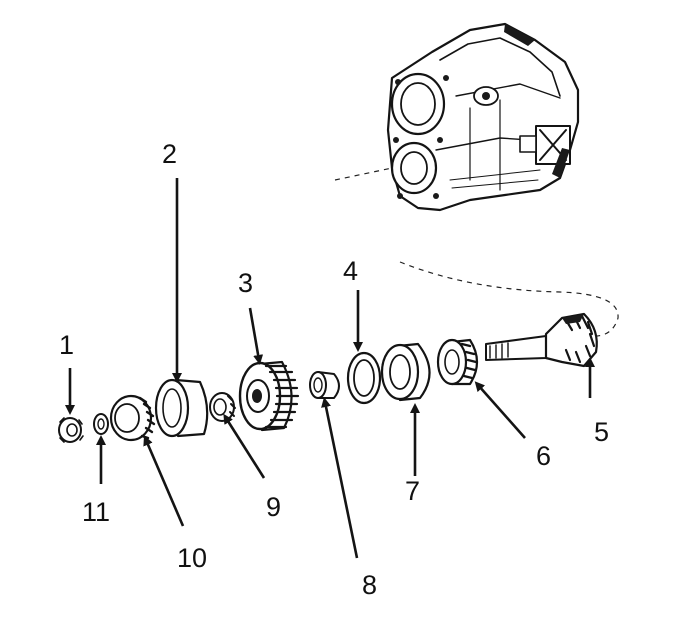 Image resolution: width=675 pixels, height=635 pixels. What do you see at coordinates (541, 340) in the screenshot?
I see `part-5-pinion-shaft` at bounding box center [541, 340].